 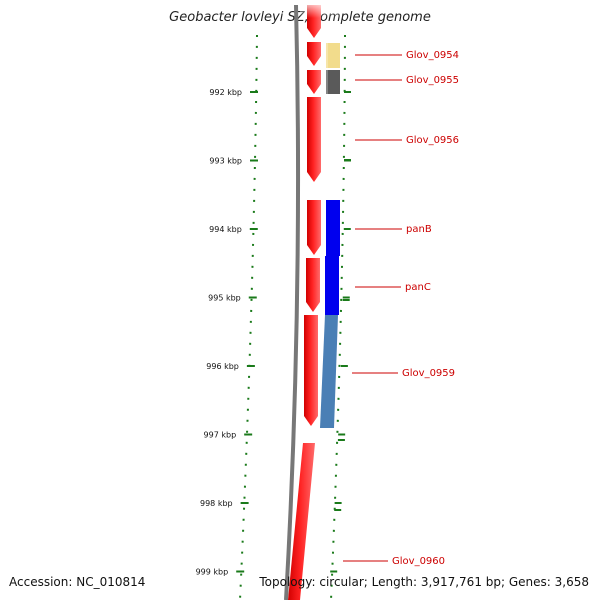 I want to click on genome-backbone, so click(x=292, y=302).